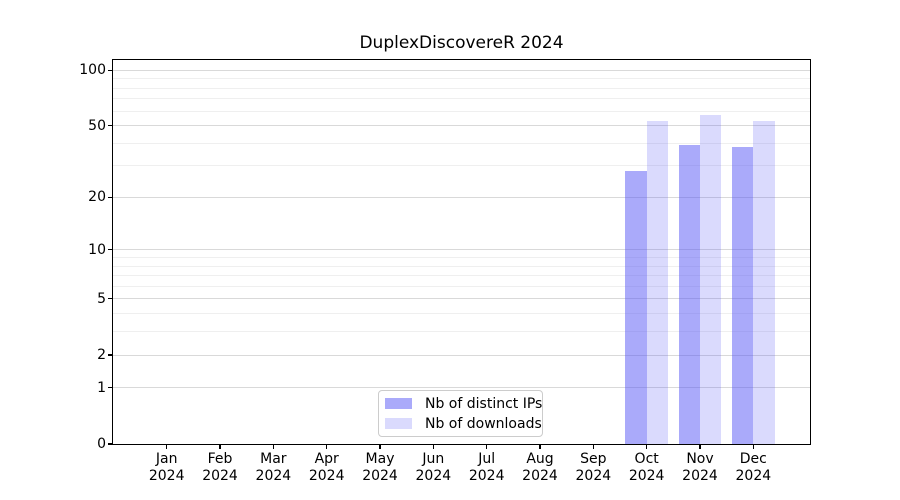  I want to click on bar-oct-downloads, so click(657, 282).